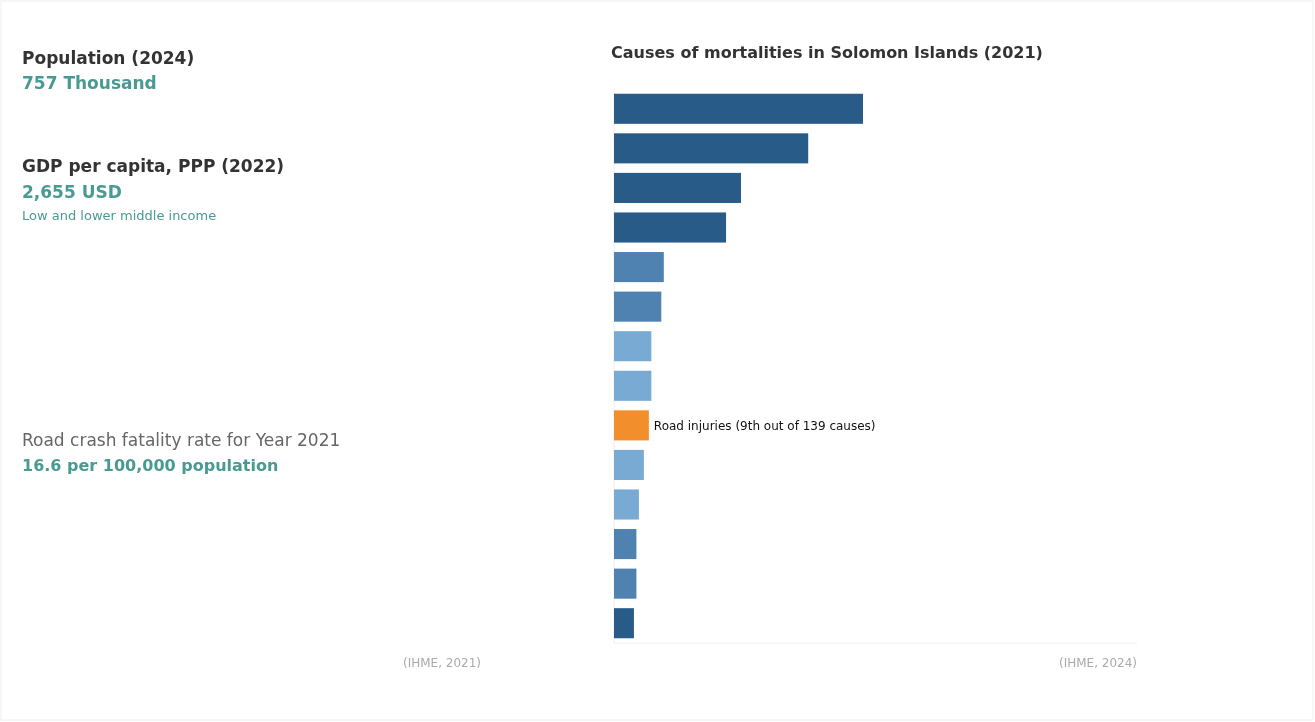 The width and height of the screenshot is (1315, 722). I want to click on text: 2,655 USD, so click(72, 192).